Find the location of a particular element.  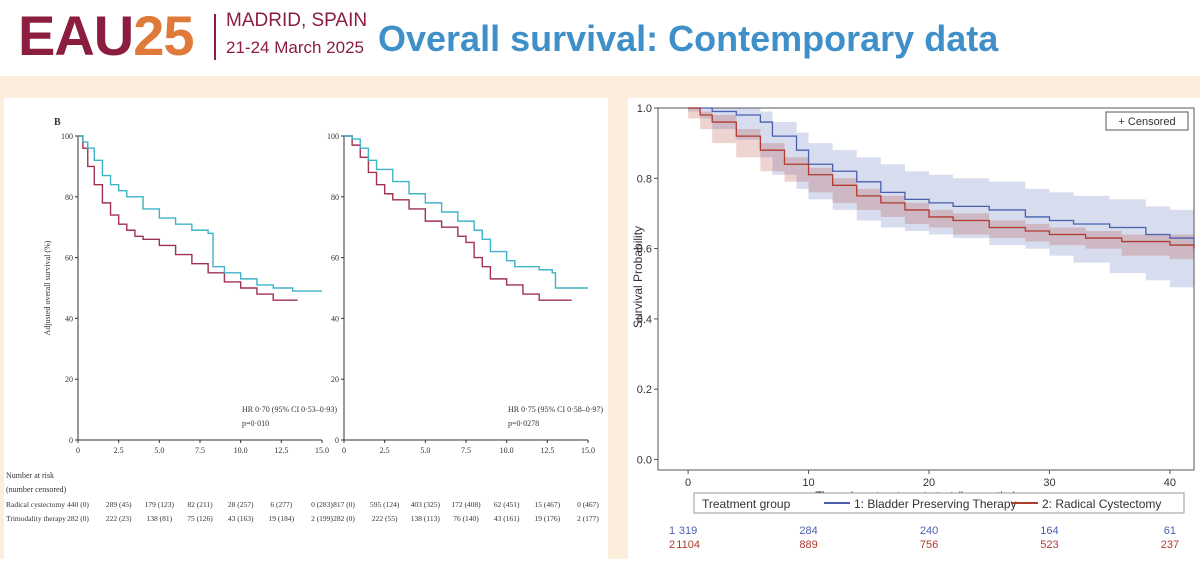

y-tick-label: 1.0 is located at coordinates (644, 109).